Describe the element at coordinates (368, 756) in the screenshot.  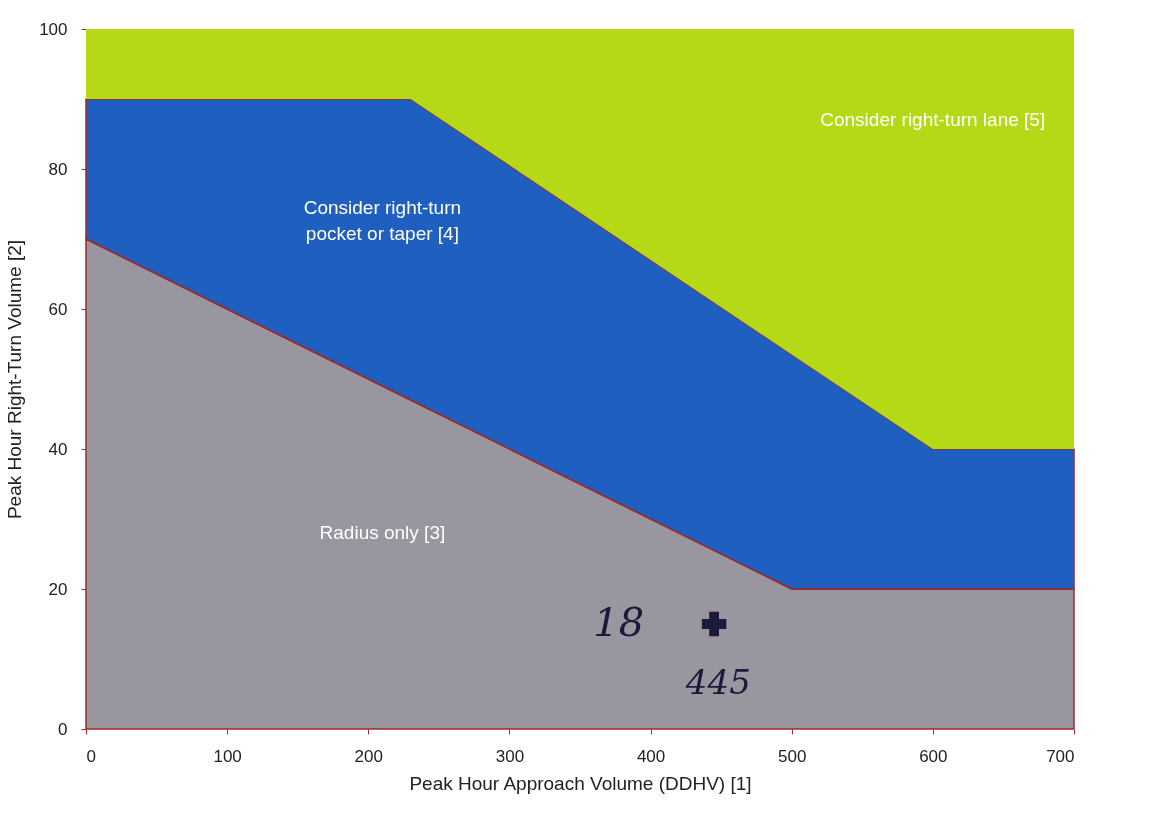
I see `x-tick-label: 200` at that location.